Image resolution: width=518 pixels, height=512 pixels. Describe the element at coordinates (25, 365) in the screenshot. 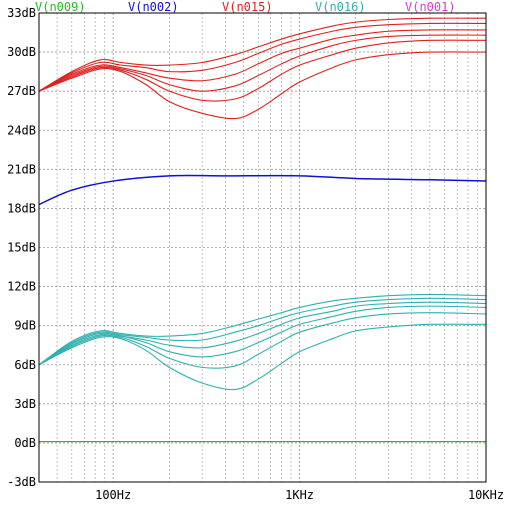

I see `y-tick-label: 6dB` at that location.